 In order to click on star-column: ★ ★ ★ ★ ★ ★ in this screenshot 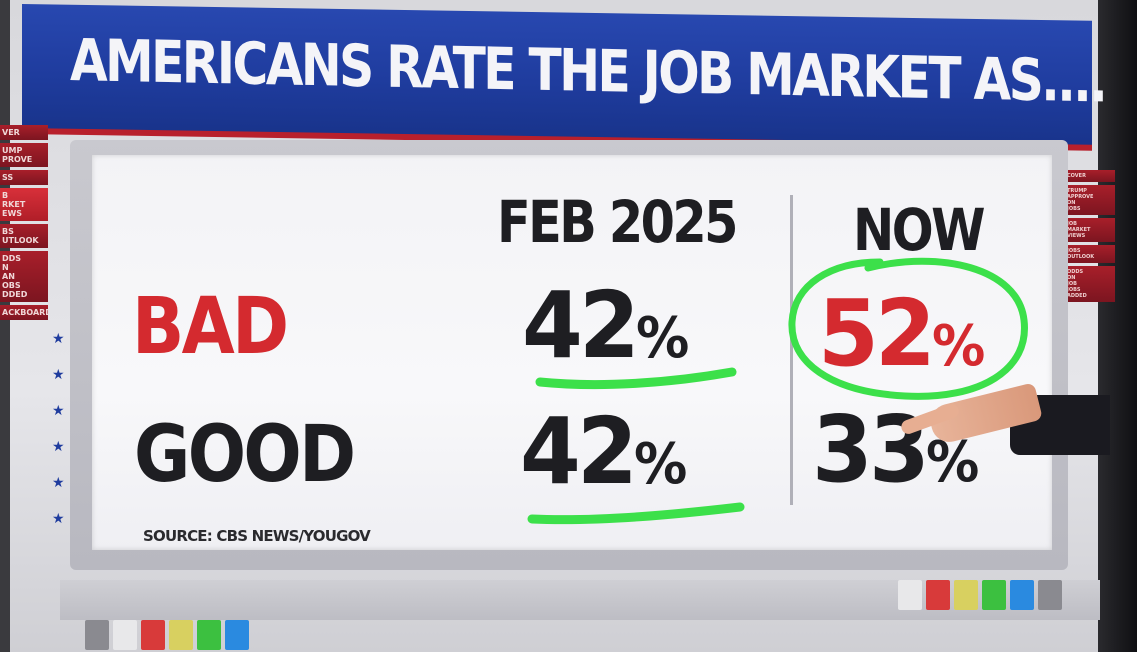, I will do `click(62, 438)`.